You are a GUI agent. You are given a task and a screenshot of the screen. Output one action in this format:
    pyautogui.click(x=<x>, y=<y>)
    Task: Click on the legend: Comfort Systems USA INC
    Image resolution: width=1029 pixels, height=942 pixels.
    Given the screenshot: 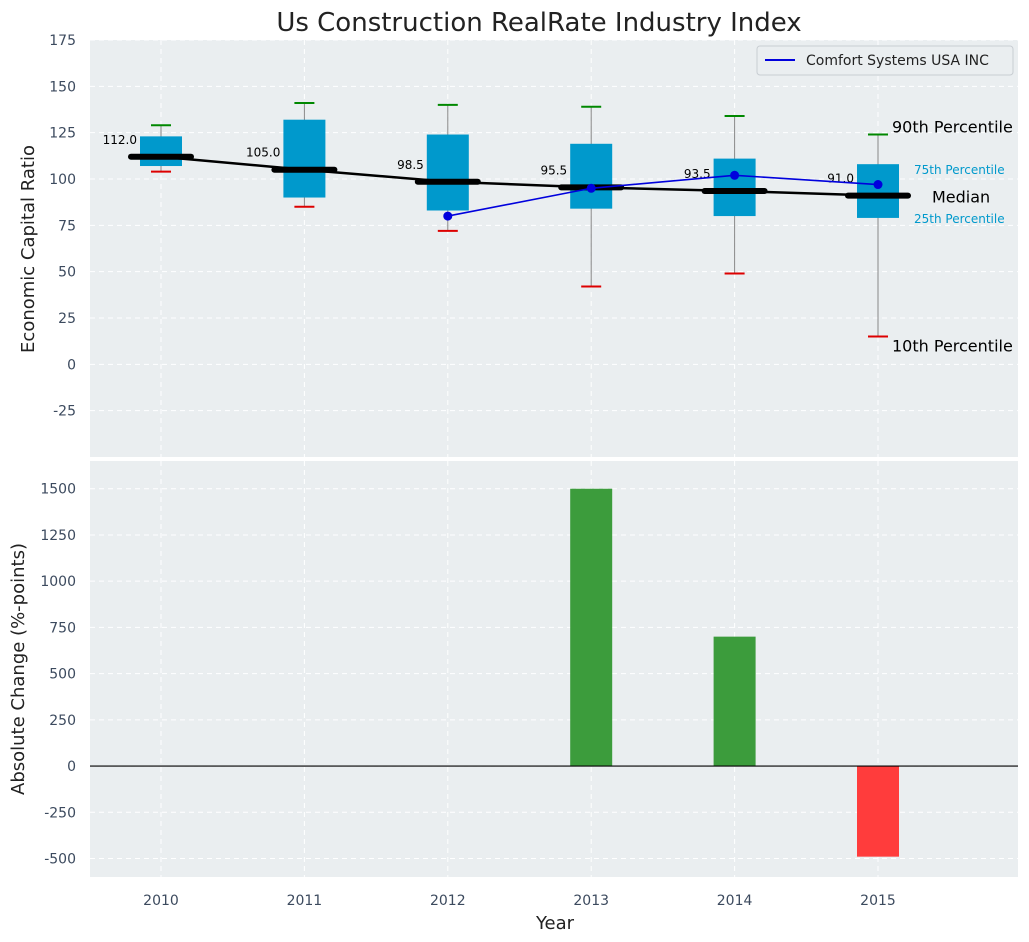 What is the action you would take?
    pyautogui.click(x=885, y=60)
    